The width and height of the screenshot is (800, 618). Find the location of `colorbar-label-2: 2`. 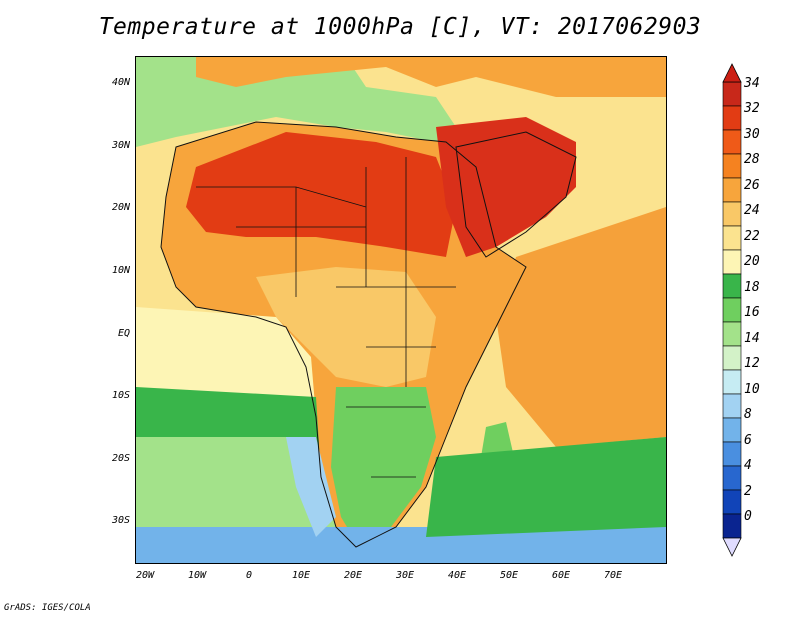

colorbar-label-2: 2 is located at coordinates (748, 491).